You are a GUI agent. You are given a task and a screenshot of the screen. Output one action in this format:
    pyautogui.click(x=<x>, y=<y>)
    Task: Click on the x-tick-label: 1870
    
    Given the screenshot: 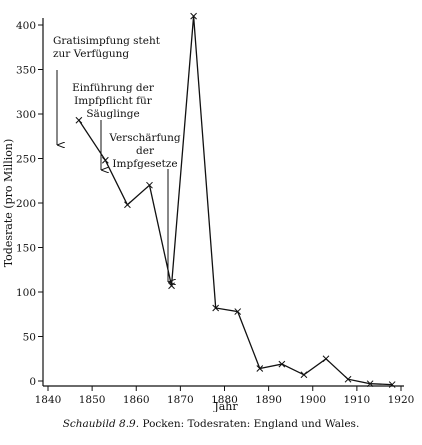 What is the action you would take?
    pyautogui.click(x=180, y=400)
    